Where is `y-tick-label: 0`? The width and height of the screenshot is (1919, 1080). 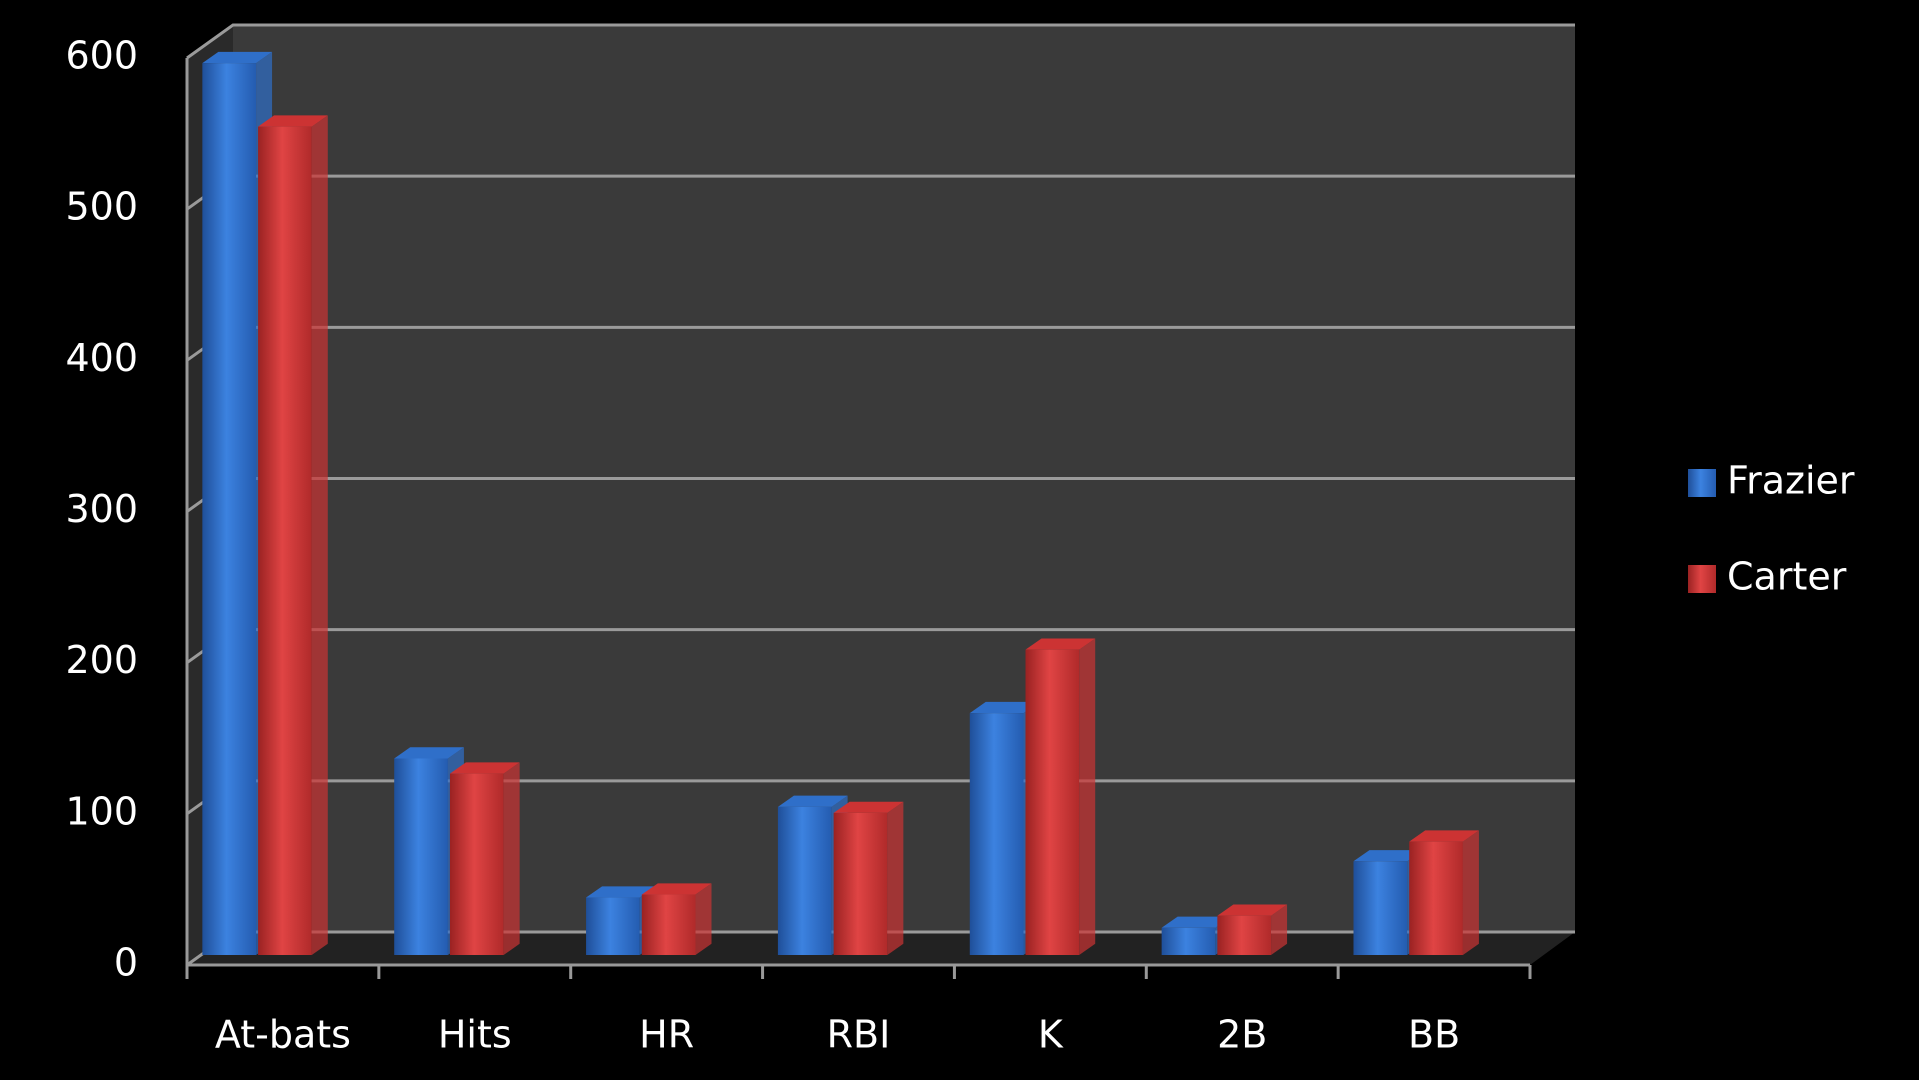
y-tick-label: 0 is located at coordinates (126, 963).